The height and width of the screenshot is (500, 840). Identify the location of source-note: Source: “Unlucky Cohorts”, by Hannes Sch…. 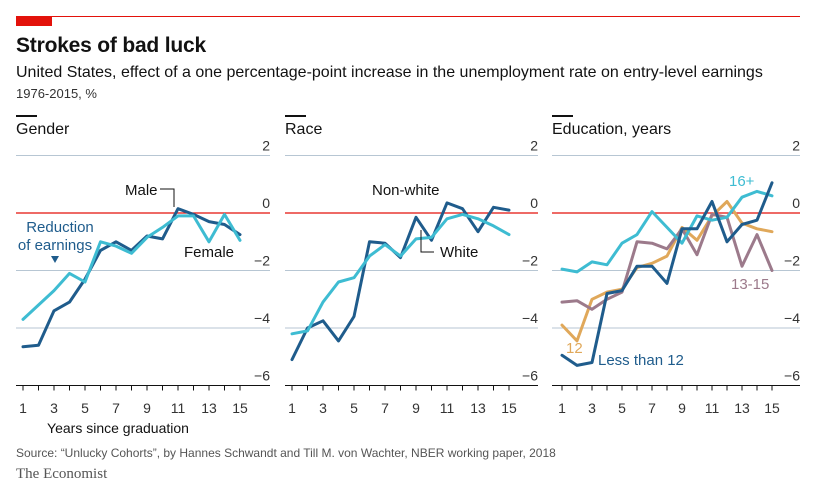
(286, 453).